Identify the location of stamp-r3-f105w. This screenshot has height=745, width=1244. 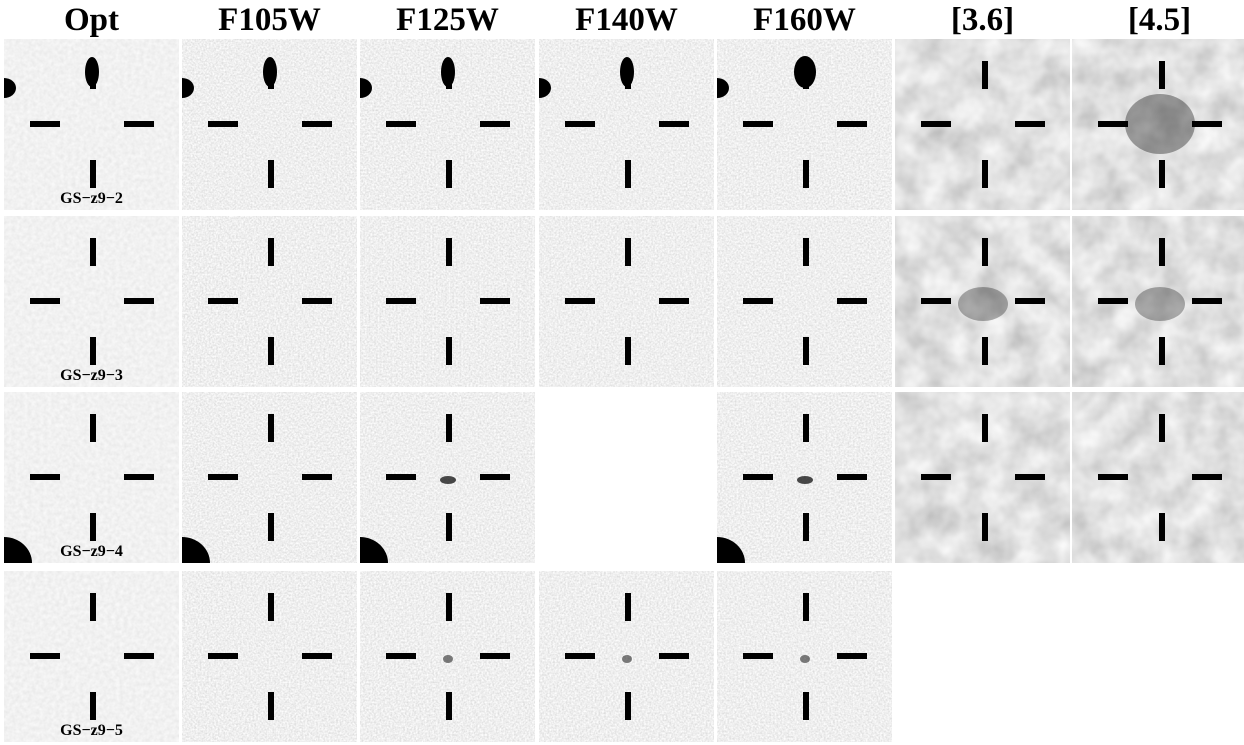
(269, 477).